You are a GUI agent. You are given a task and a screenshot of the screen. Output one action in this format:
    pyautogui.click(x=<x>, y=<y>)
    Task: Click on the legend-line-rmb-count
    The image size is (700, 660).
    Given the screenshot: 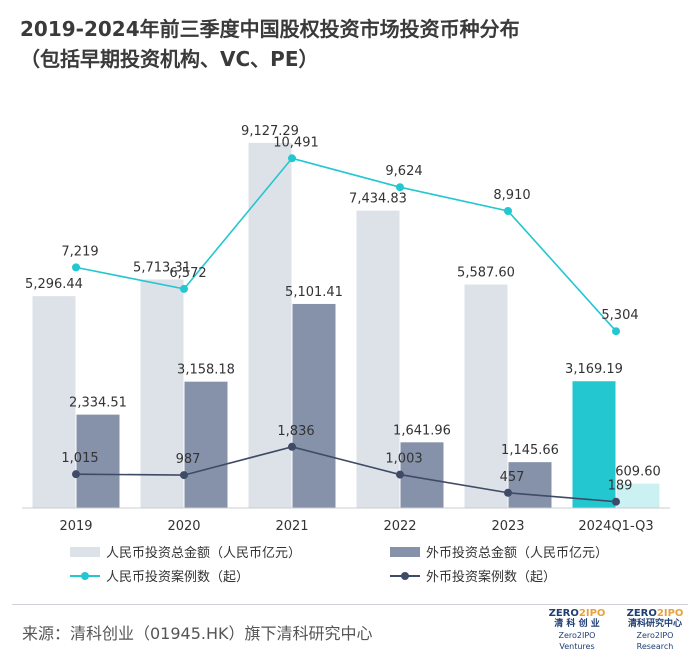 What is the action you would take?
    pyautogui.click(x=85, y=576)
    